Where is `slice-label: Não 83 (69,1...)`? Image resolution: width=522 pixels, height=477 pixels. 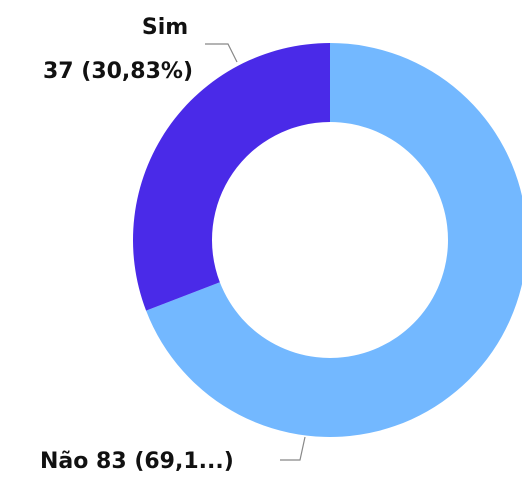
slice-label: Não 83 (69,1...) is located at coordinates (137, 461).